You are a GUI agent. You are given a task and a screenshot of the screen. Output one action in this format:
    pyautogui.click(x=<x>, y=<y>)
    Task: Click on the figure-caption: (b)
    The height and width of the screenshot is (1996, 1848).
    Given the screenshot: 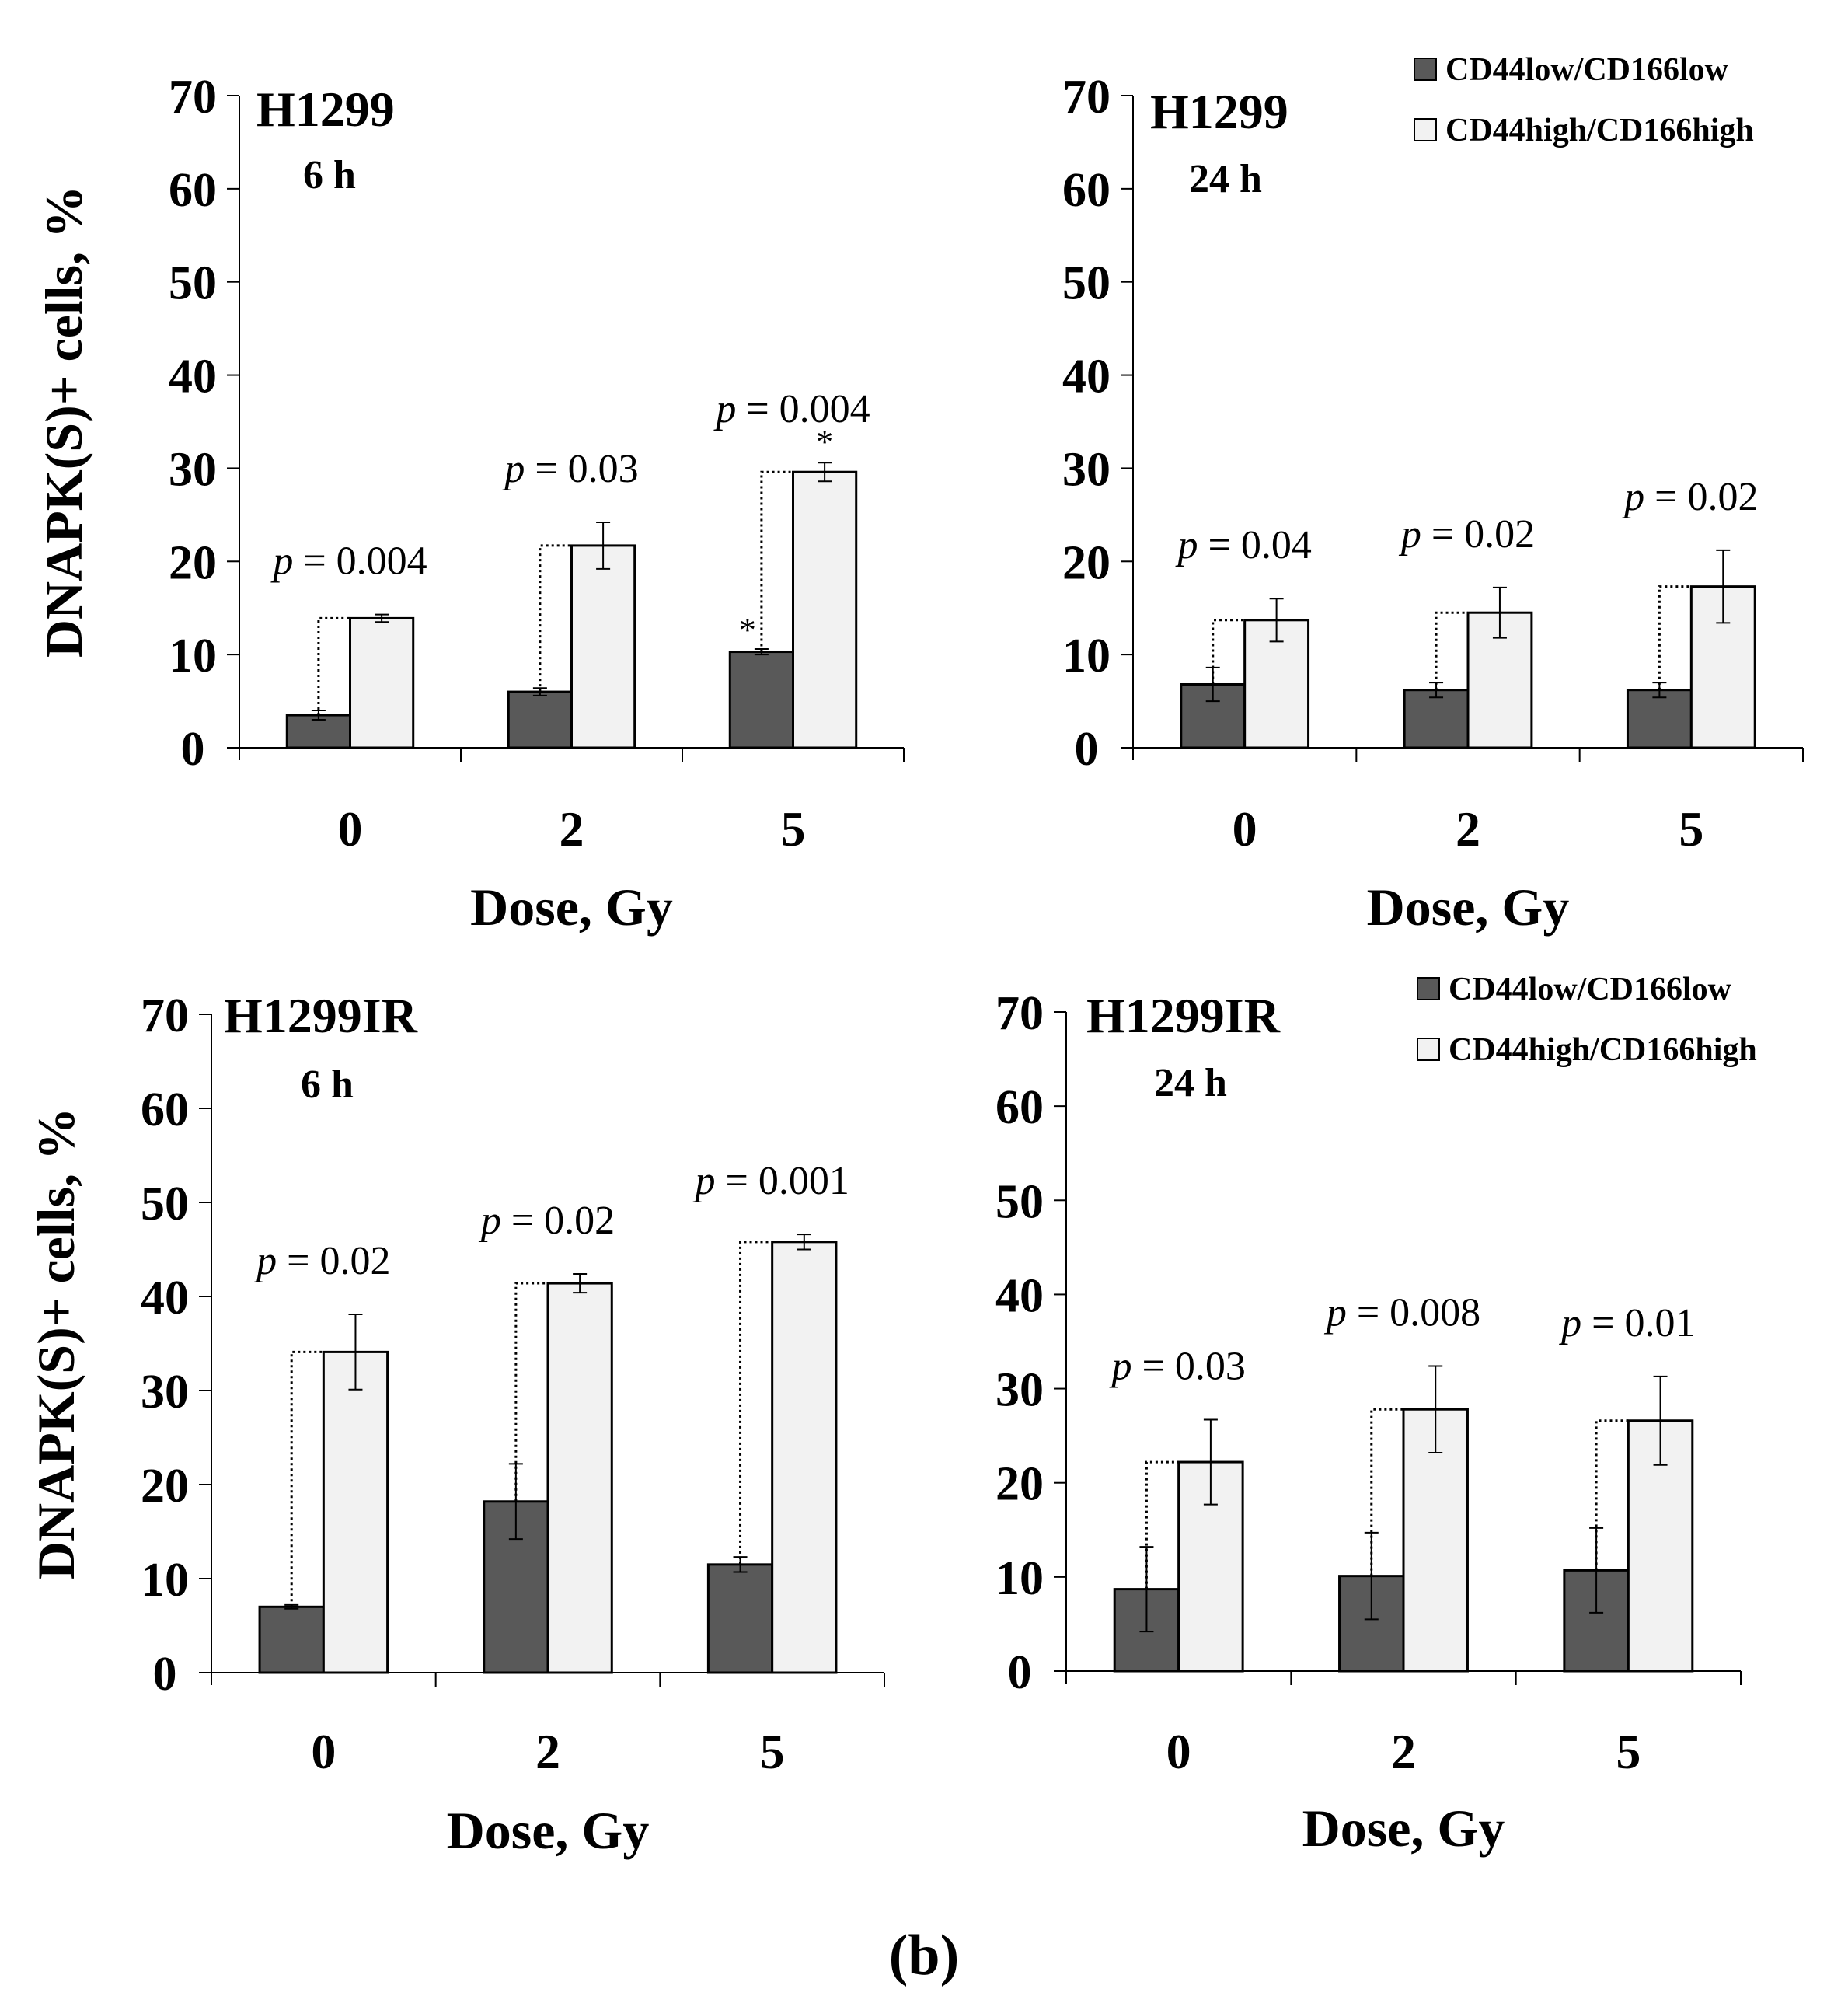 What is the action you would take?
    pyautogui.click(x=924, y=1955)
    